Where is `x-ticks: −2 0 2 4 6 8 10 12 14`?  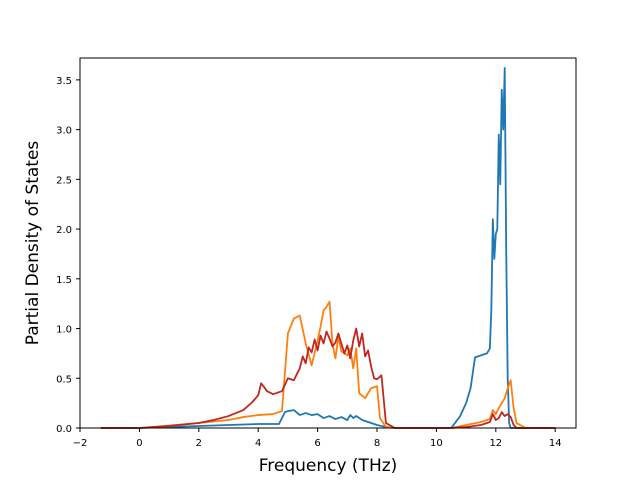 x-ticks: −2 0 2 4 6 8 10 12 14 is located at coordinates (317, 438).